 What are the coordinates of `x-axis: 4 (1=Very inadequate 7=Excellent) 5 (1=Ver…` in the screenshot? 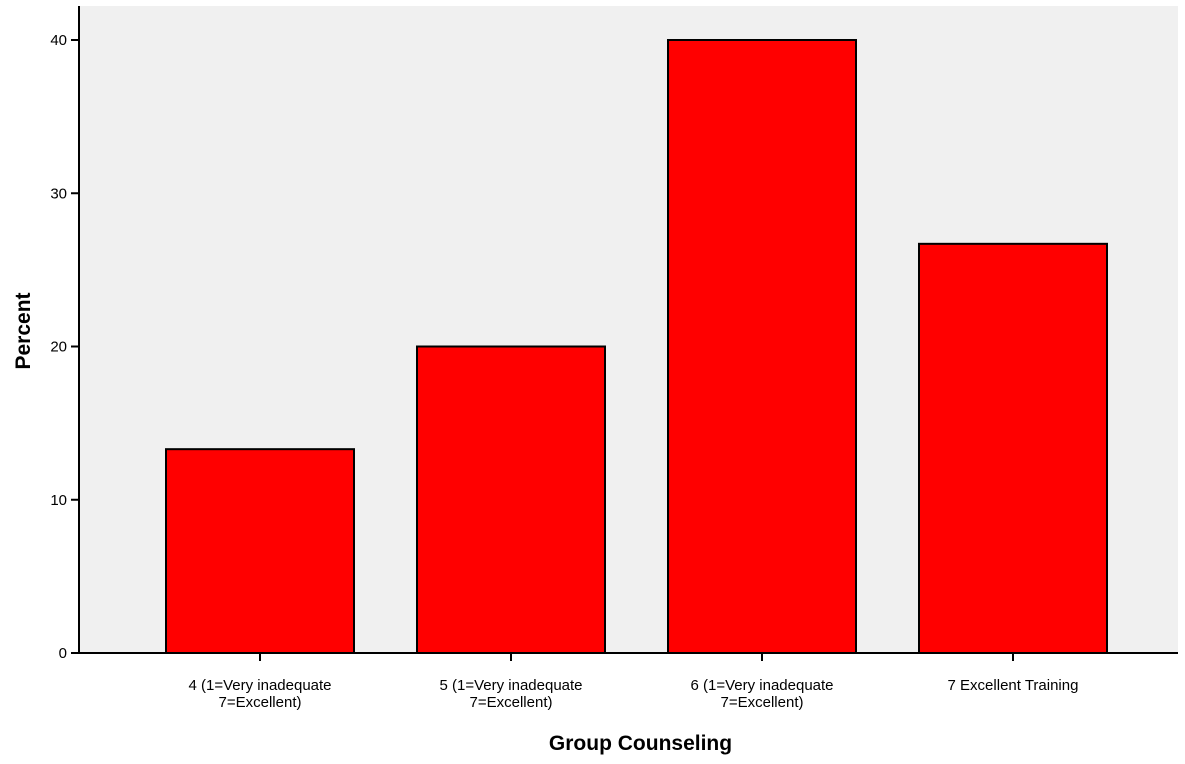 It's located at (628, 681).